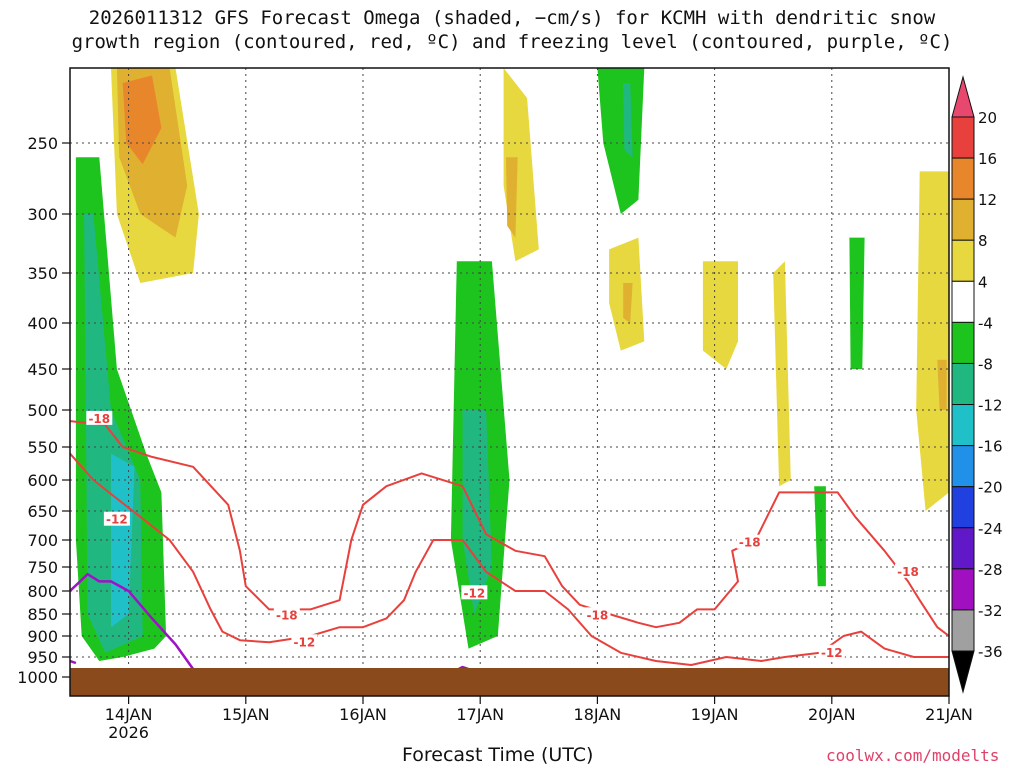  I want to click on y-tick-label: 800, so click(42, 591).